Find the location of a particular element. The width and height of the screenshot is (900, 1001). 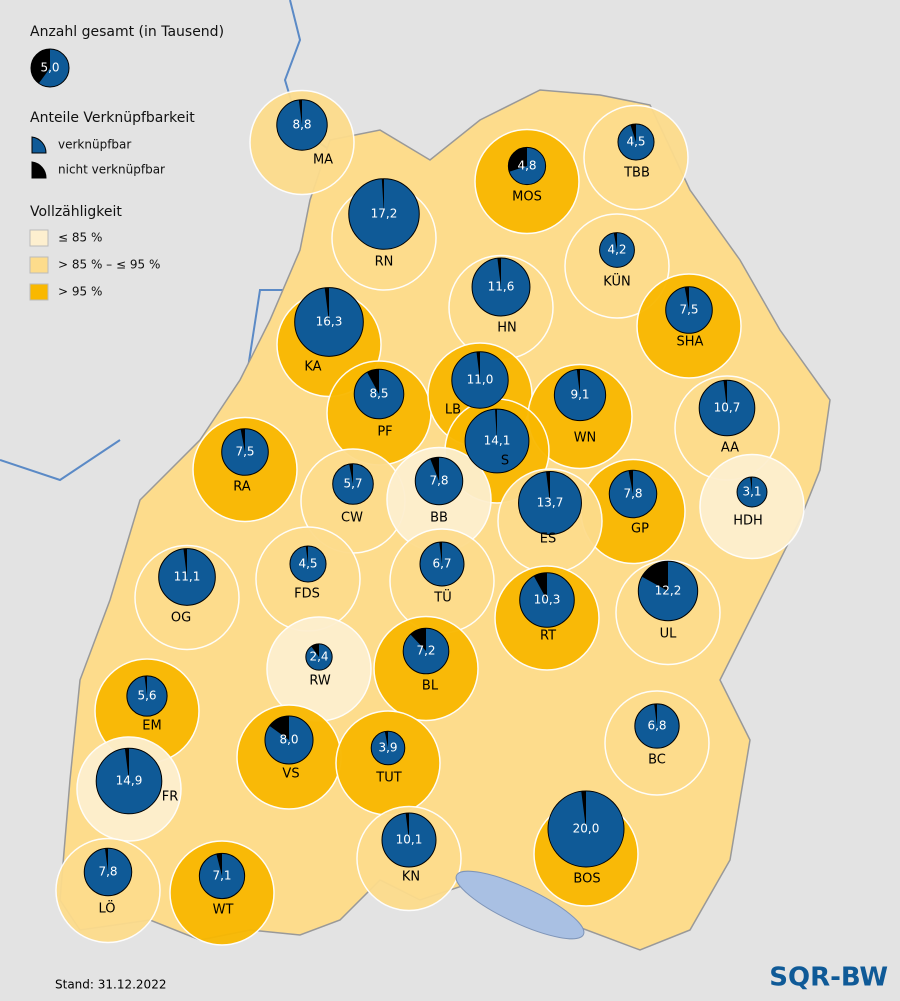

pie-value-label: 12,2 is located at coordinates (668, 591).